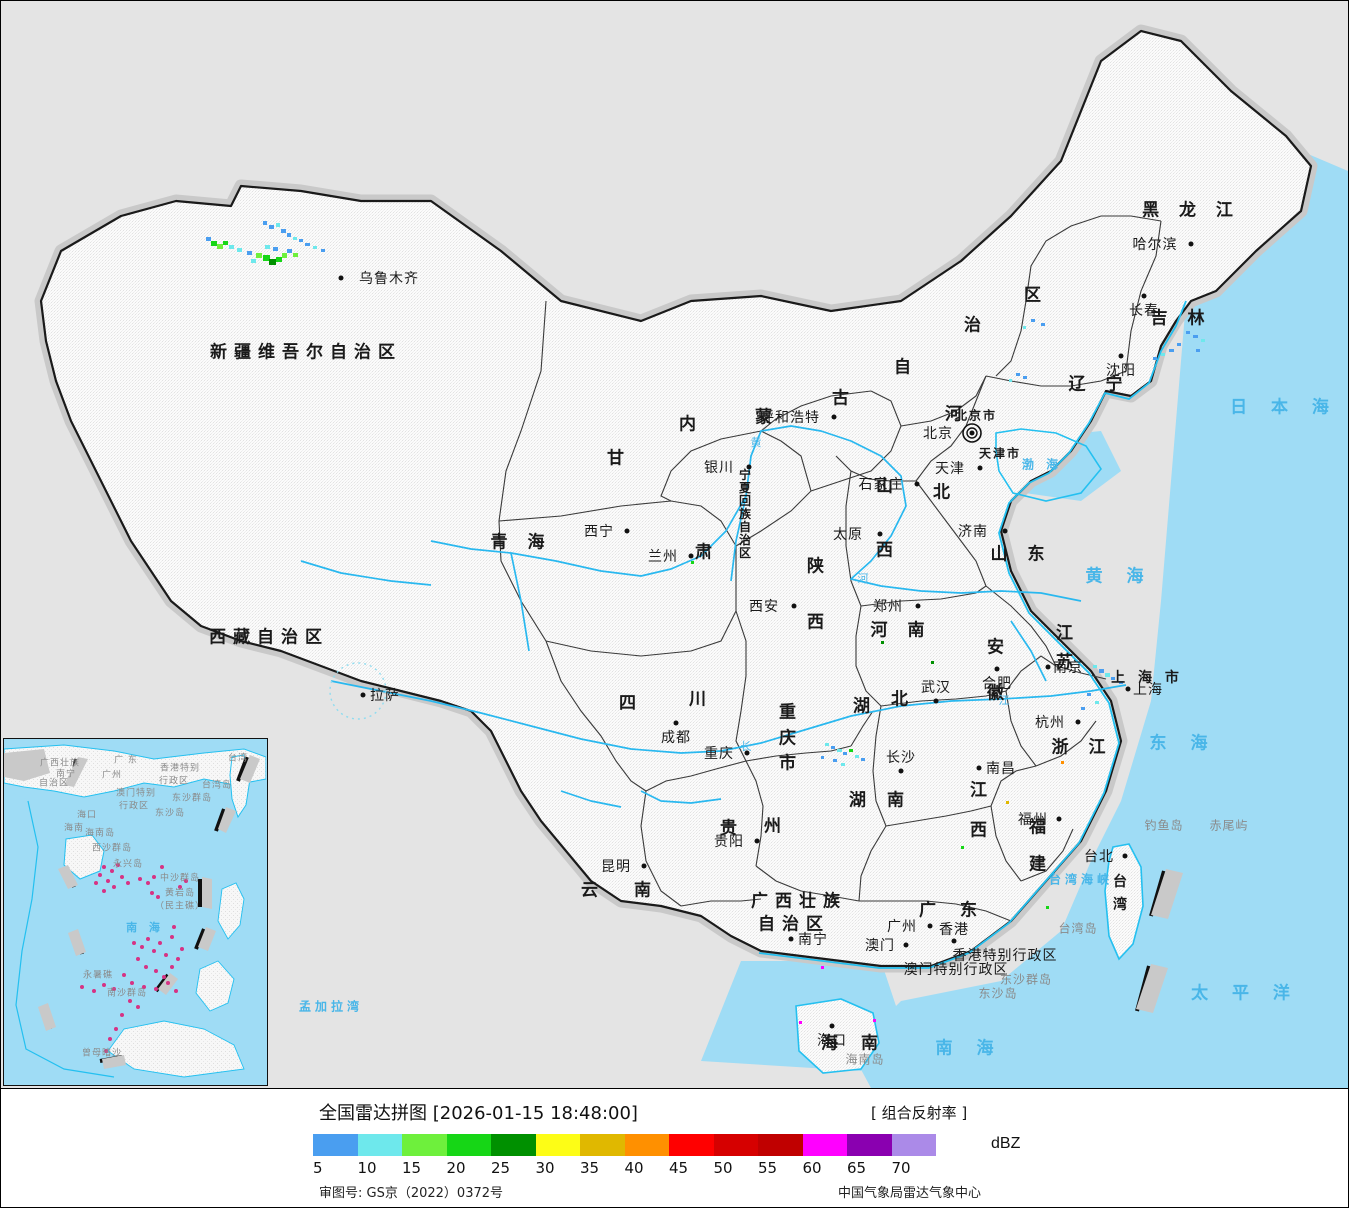 This screenshot has width=1349, height=1208. What do you see at coordinates (590, 1168) in the screenshot?
I see `color-scale-tick: 35` at bounding box center [590, 1168].